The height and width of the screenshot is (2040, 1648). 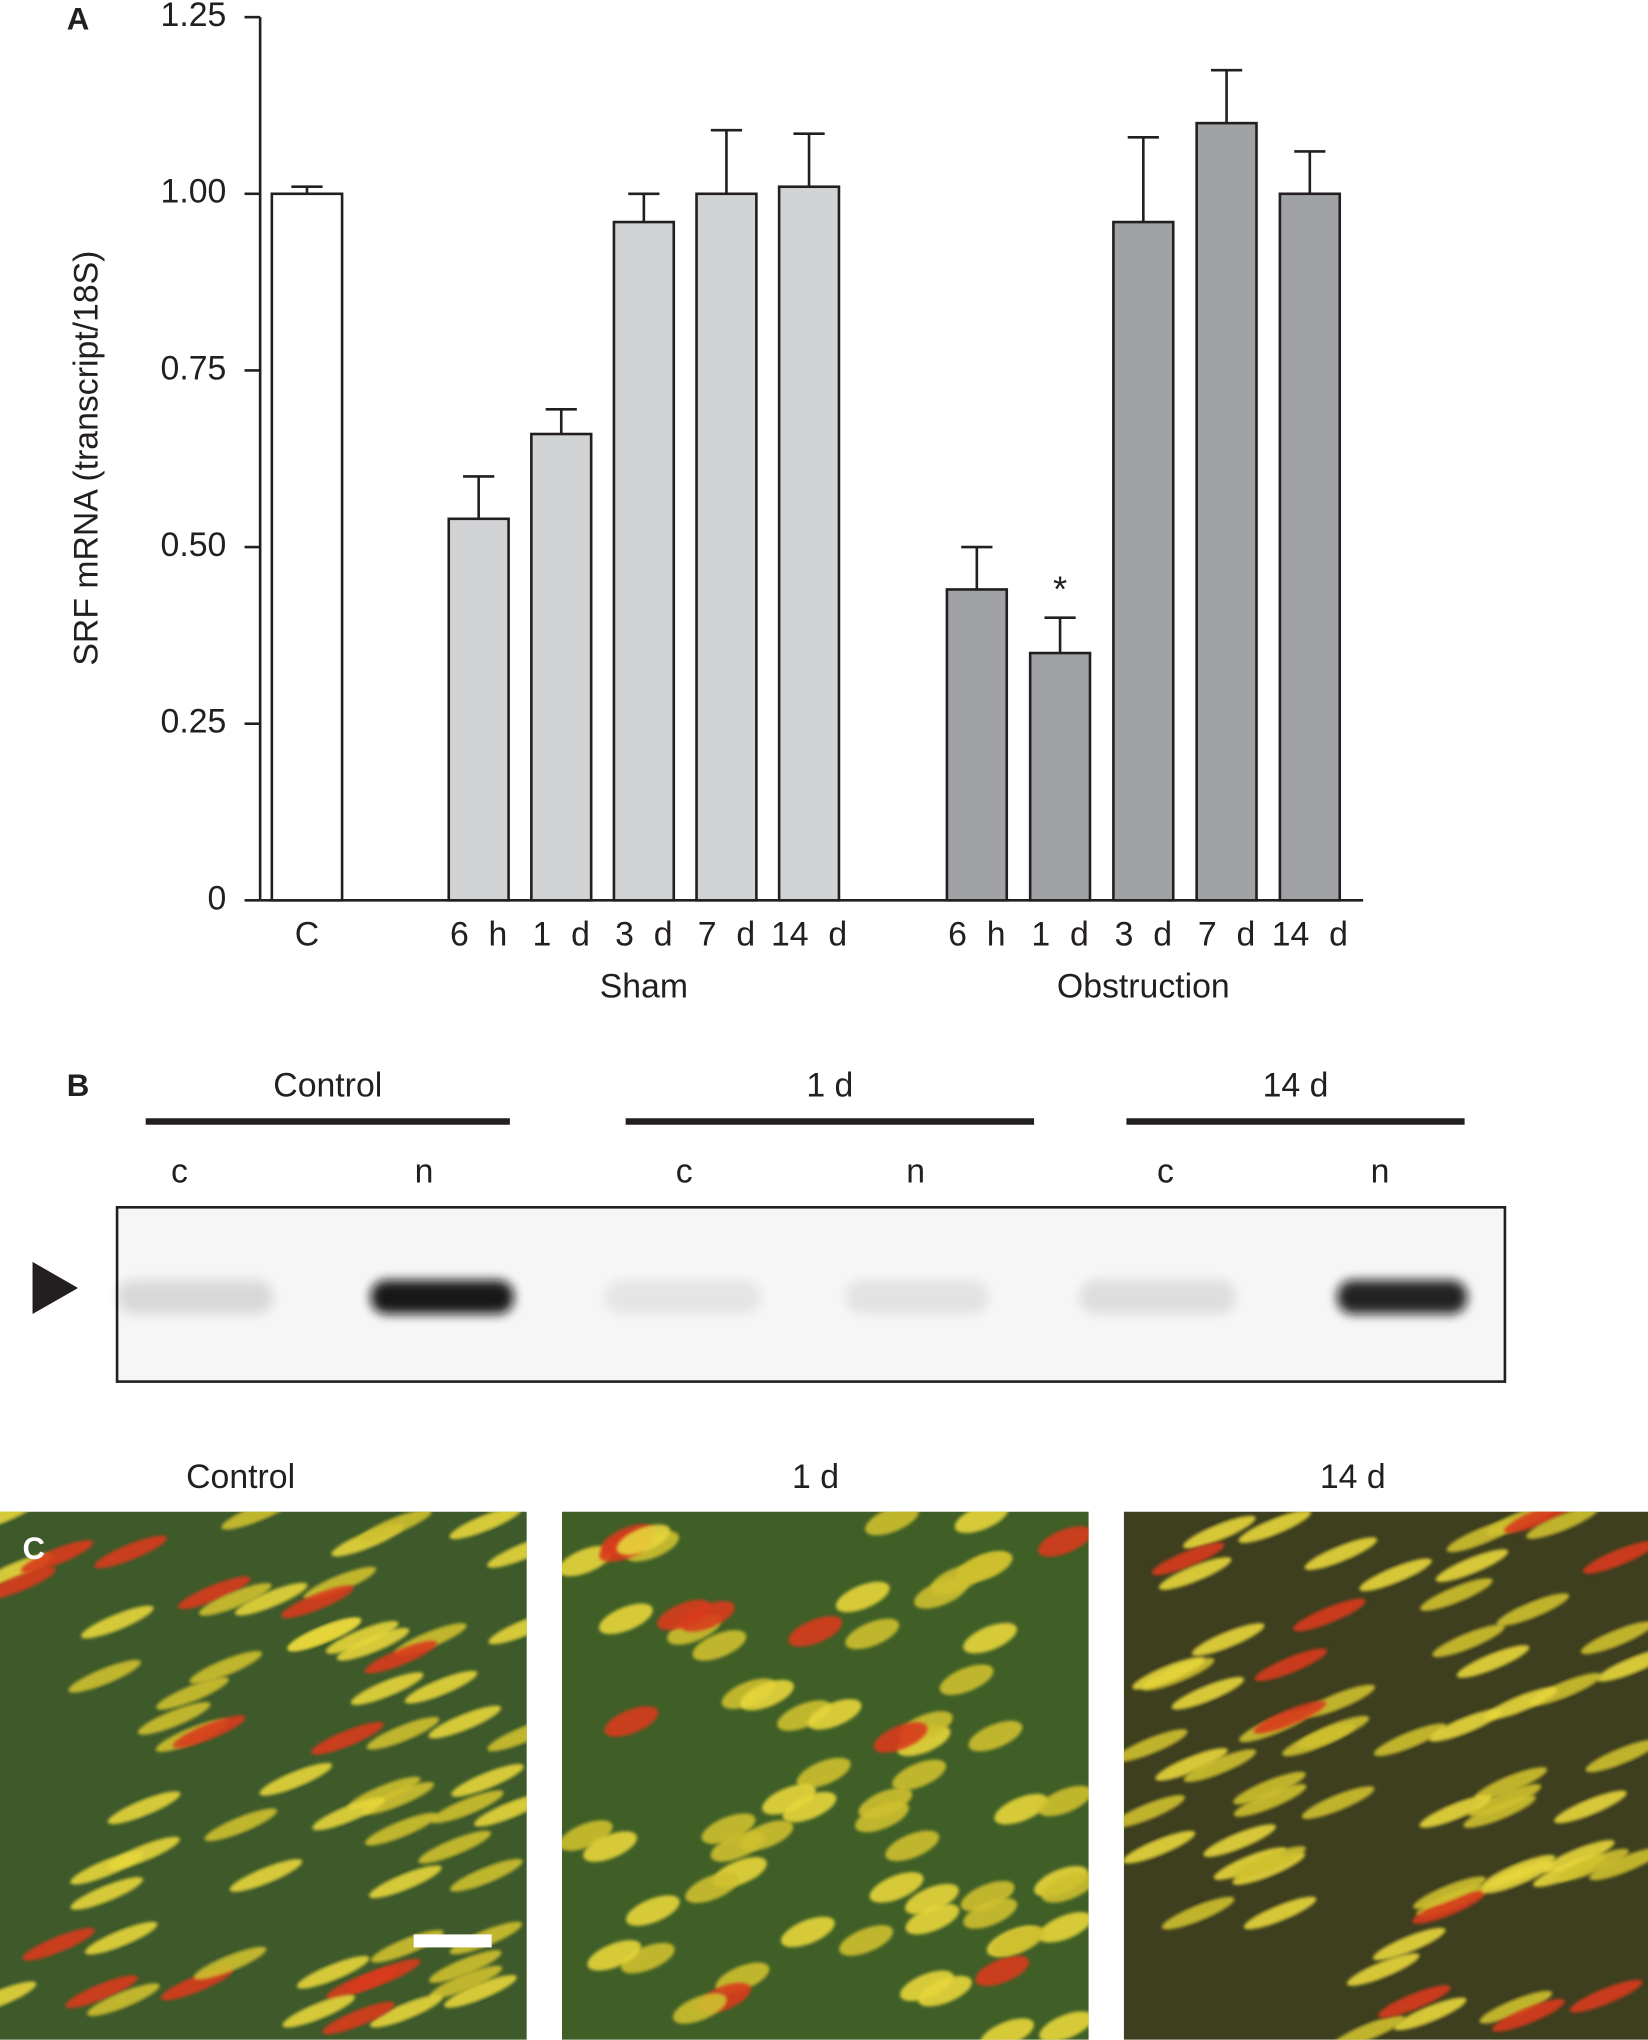 I want to click on y-tick-label: 0.50, so click(x=194, y=545).